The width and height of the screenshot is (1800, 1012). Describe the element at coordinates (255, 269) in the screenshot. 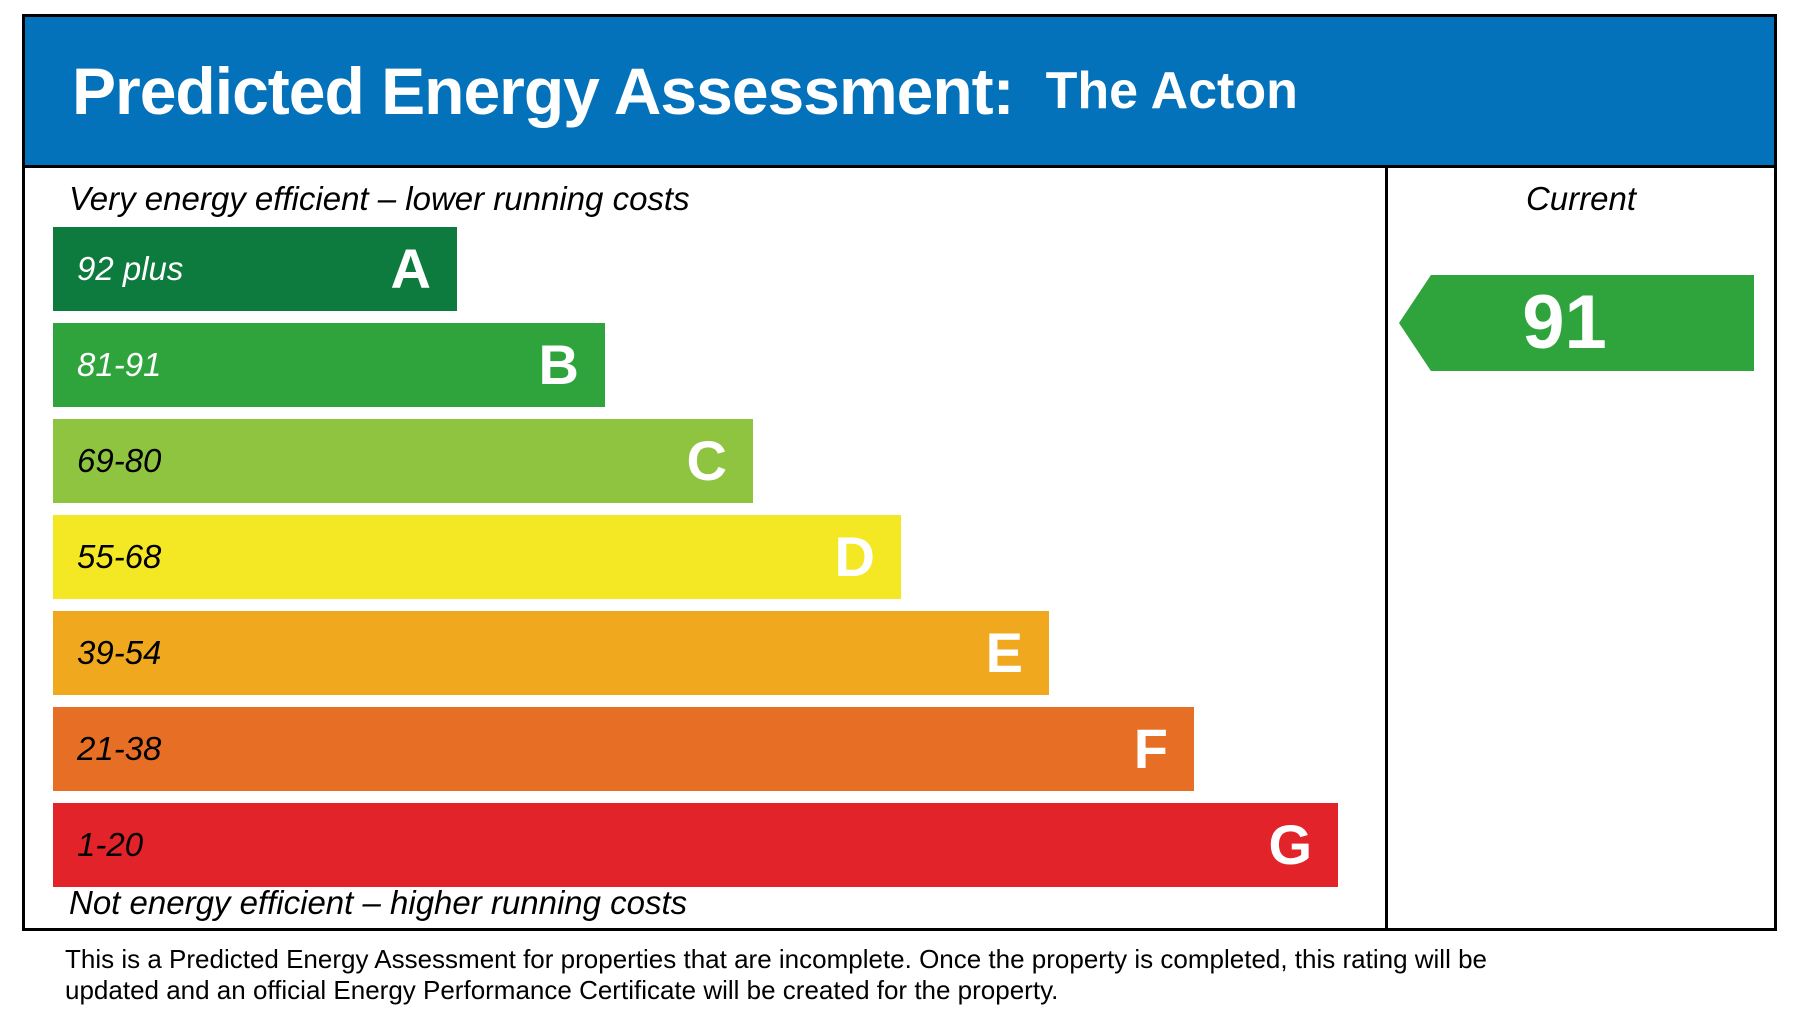

I see `epc-band: 92 plus A` at that location.